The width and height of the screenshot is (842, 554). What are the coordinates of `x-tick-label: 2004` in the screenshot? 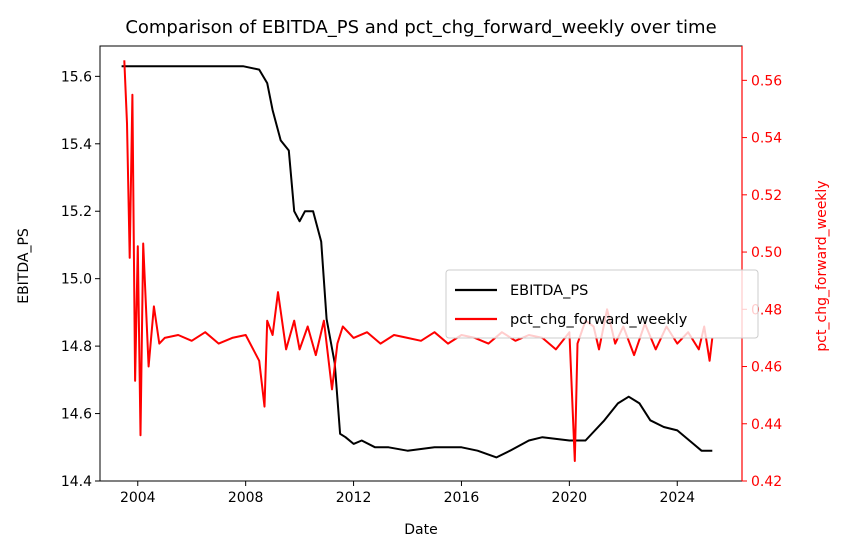 It's located at (138, 498).